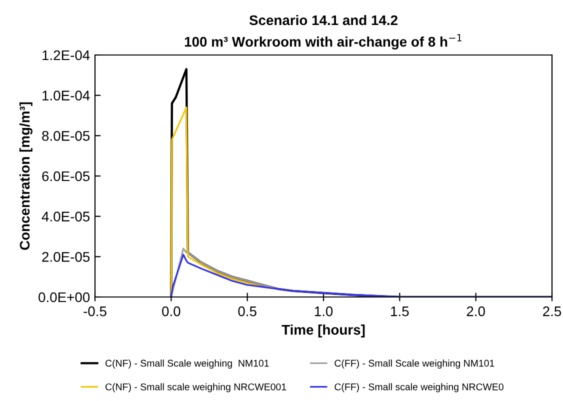  I want to click on legend-label: C(FF) - Small Scale weighing NM101, so click(414, 364).